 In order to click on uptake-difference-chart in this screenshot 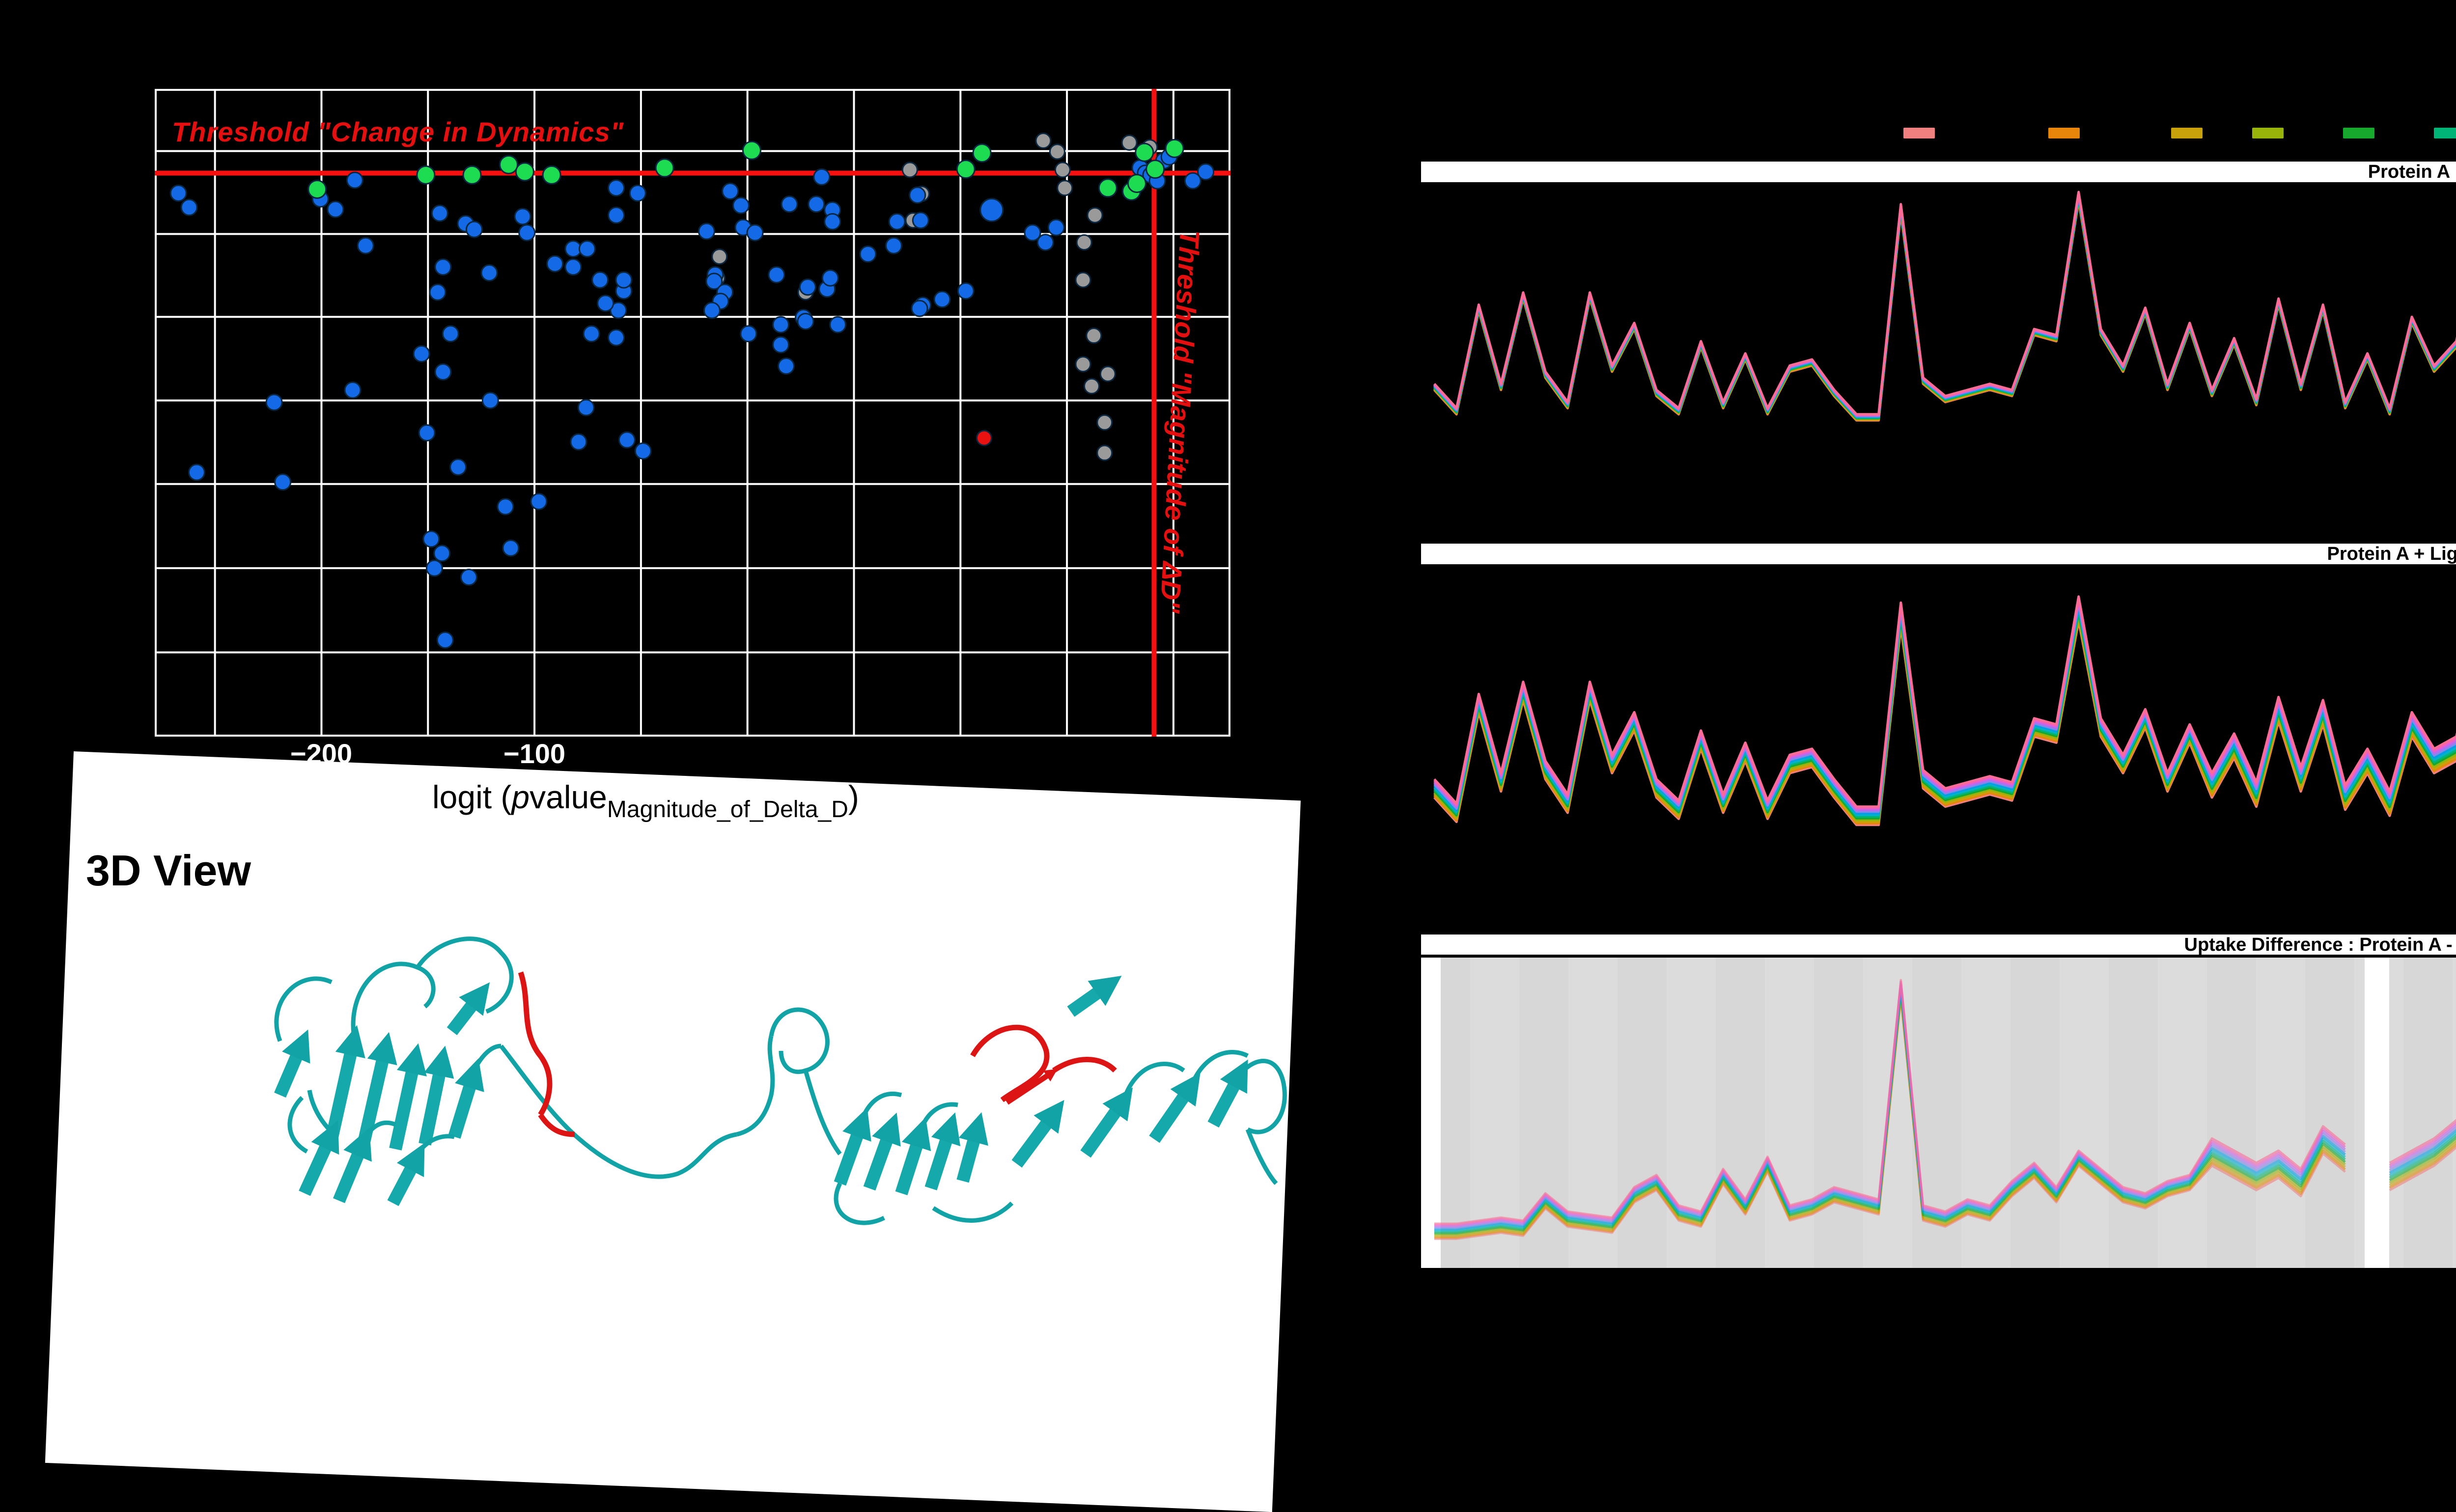, I will do `click(1939, 1113)`.